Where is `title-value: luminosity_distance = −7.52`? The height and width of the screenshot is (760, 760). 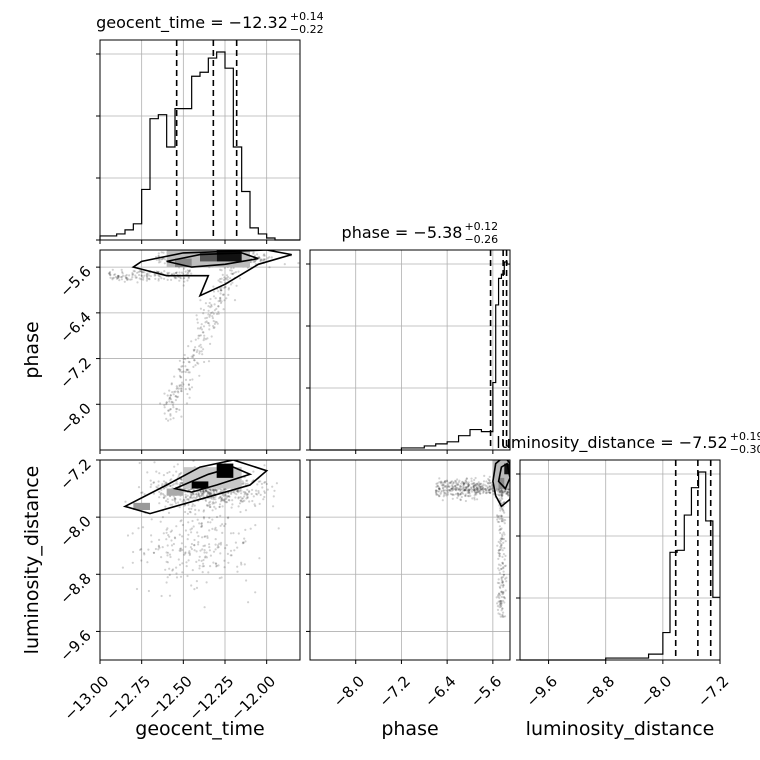 title-value: luminosity_distance = −7.52 is located at coordinates (611, 443).